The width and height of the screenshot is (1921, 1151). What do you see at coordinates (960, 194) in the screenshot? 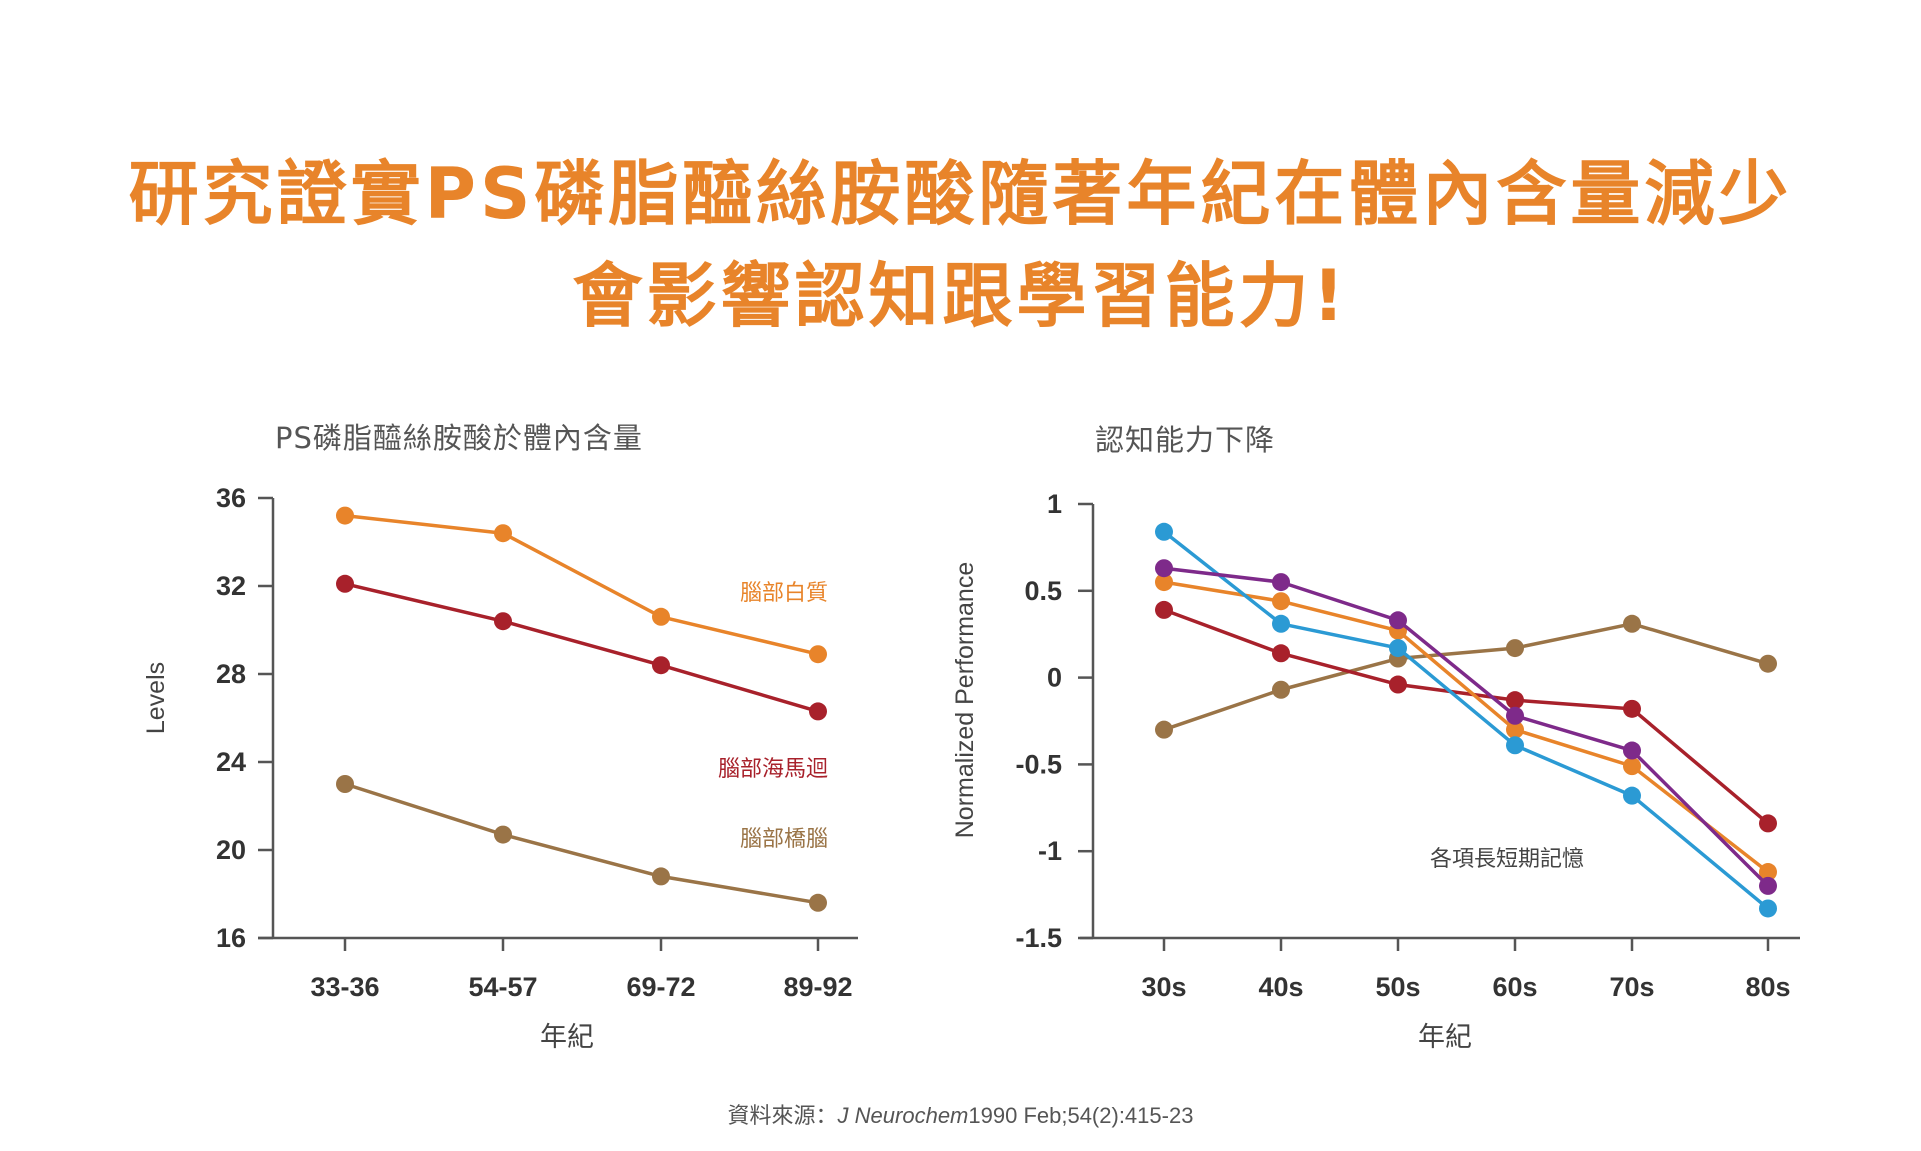
I see `headline-line-1: 研究證實PS磷脂醯絲胺酸隨著年紀在體內含量減少` at bounding box center [960, 194].